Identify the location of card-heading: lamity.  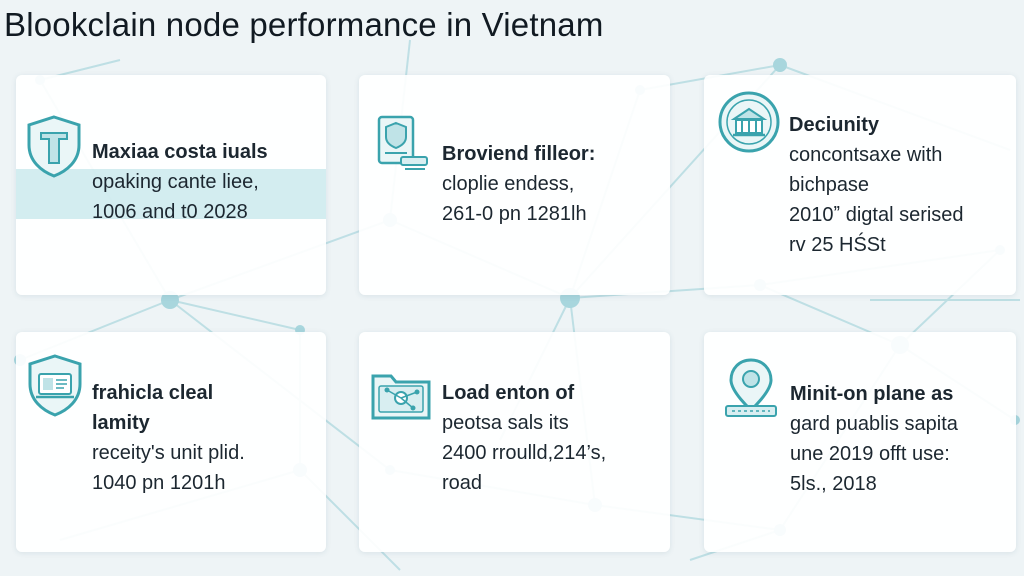
(121, 423).